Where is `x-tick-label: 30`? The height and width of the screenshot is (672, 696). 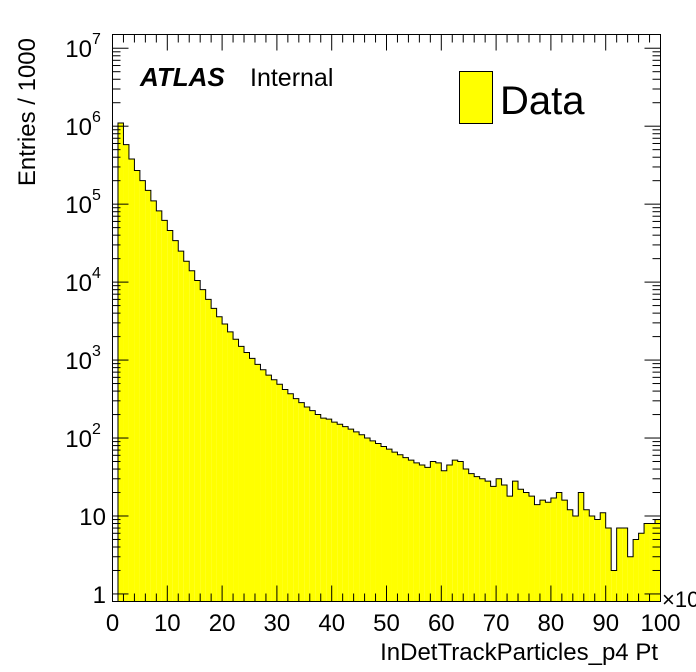 x-tick-label: 30 is located at coordinates (277, 623).